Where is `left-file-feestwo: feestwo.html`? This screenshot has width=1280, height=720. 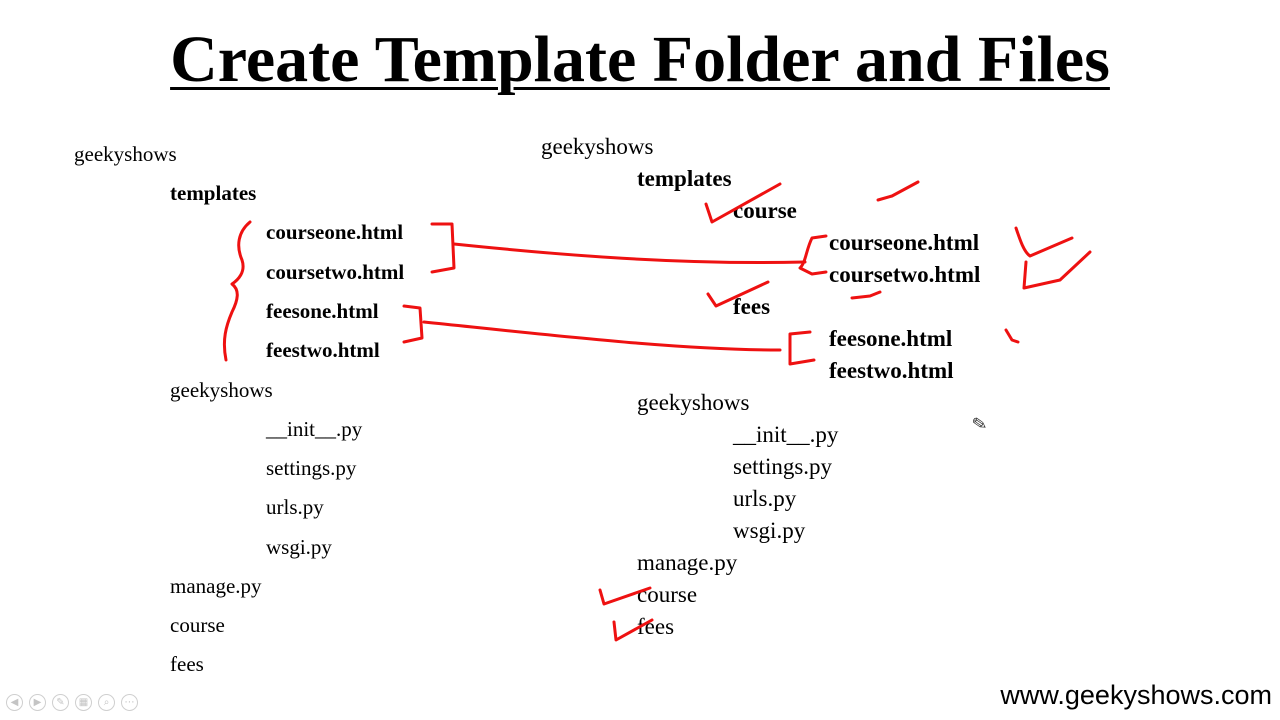 left-file-feestwo: feestwo.html is located at coordinates (323, 350).